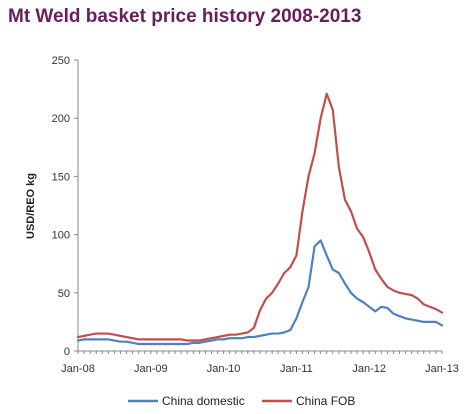  Describe the element at coordinates (61, 177) in the screenshot. I see `y-tick-label: 150` at that location.